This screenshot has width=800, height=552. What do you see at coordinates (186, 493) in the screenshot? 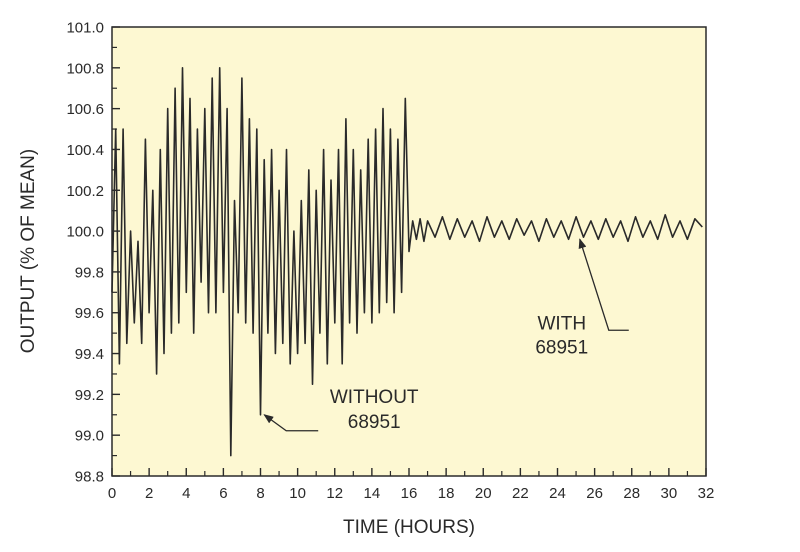
I see `x-tick-label: 4` at bounding box center [186, 493].